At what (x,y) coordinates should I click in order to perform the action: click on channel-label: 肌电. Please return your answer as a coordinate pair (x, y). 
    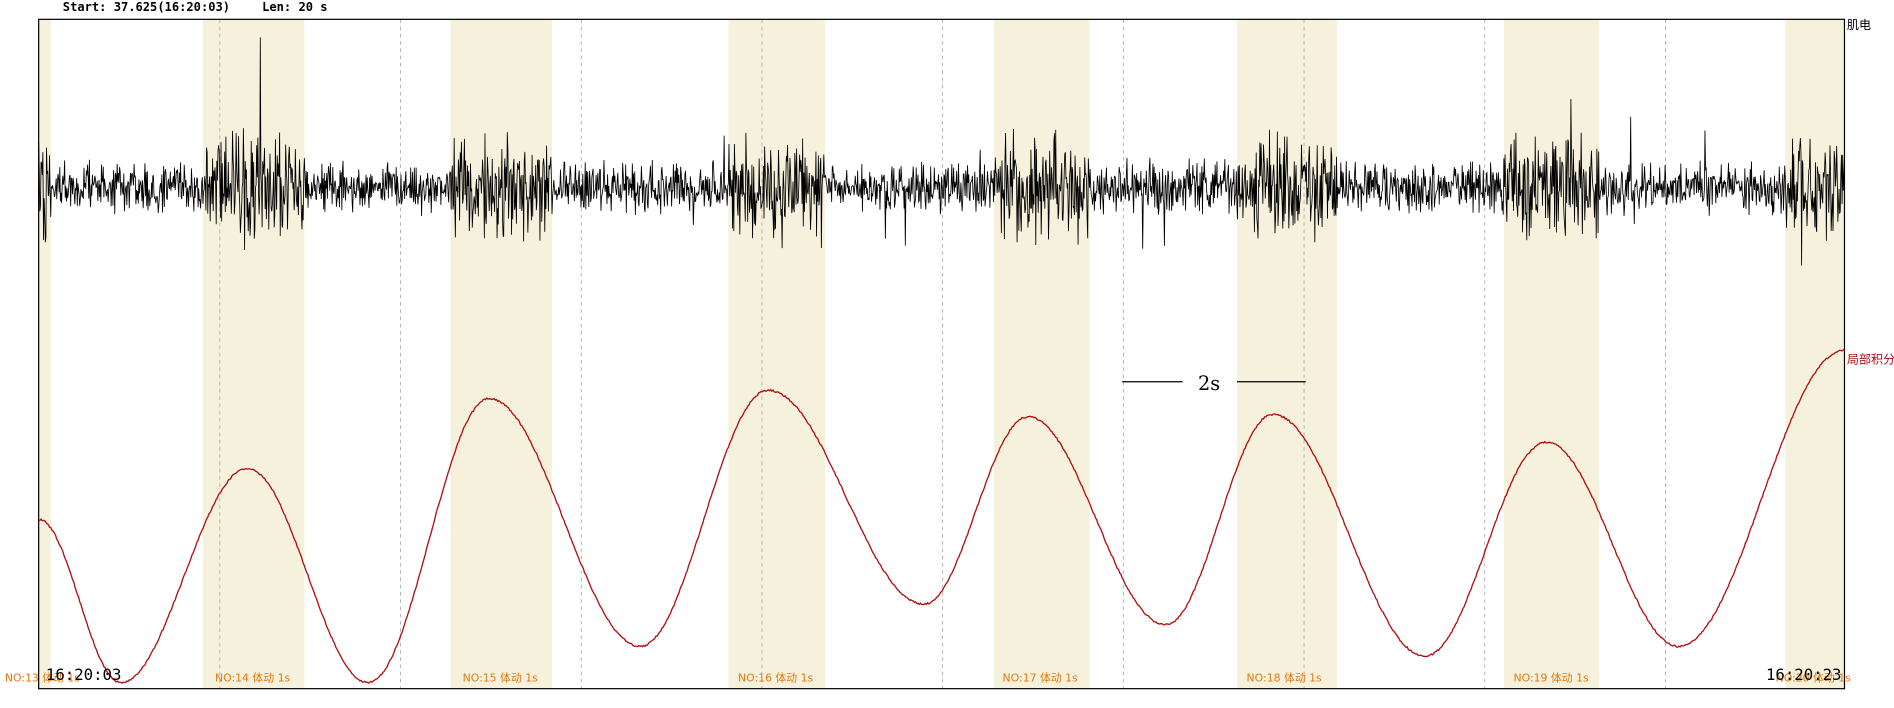
    Looking at the image, I should click on (1859, 25).